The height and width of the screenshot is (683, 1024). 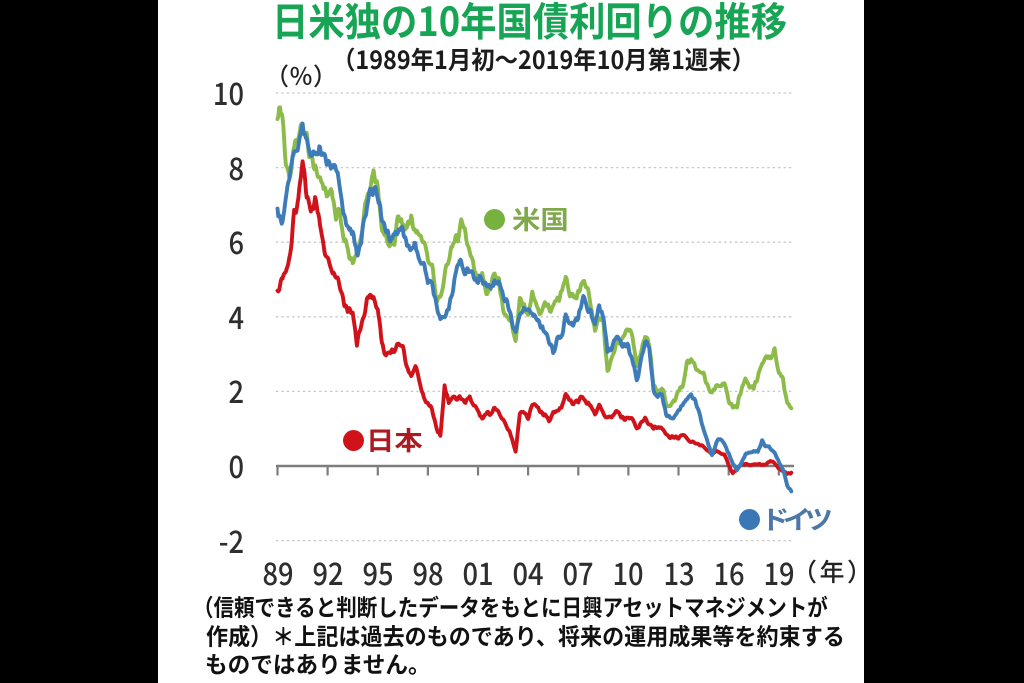 What do you see at coordinates (278, 571) in the screenshot?
I see `x-tick-label: 89` at bounding box center [278, 571].